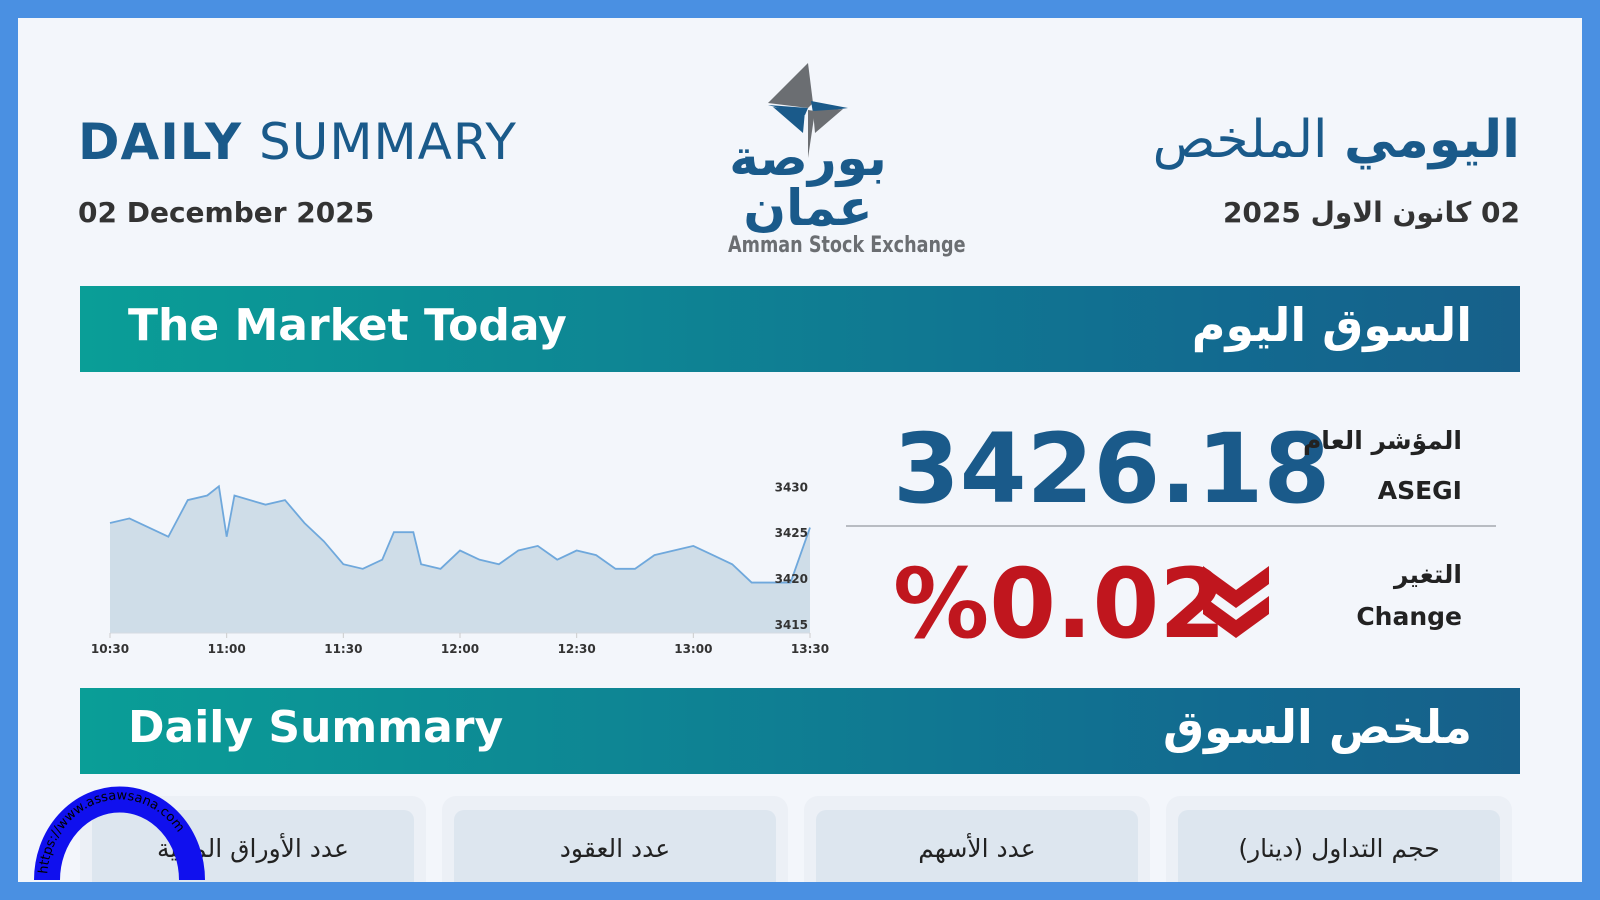 This screenshot has width=1600, height=900. I want to click on title-ar: اليومي الملخص, so click(1336, 140).